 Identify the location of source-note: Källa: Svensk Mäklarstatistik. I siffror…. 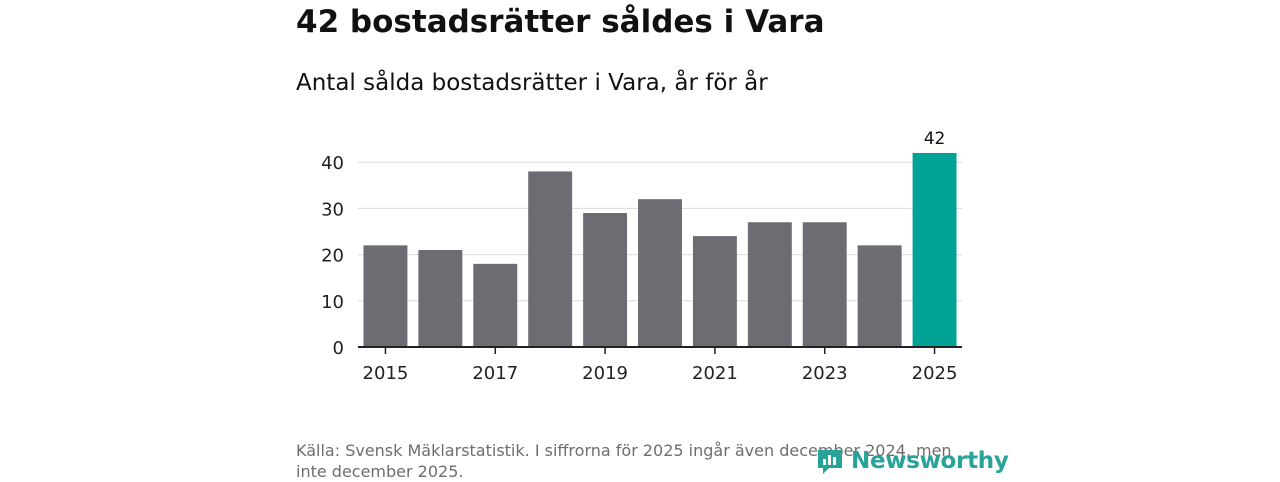
(624, 461).